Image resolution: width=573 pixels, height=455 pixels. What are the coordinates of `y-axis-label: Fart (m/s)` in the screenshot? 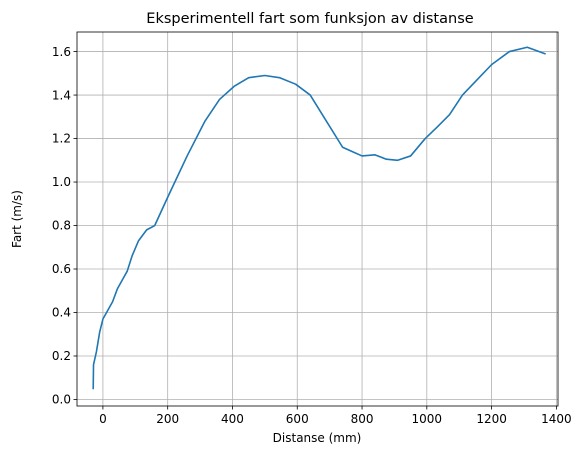 It's located at (17, 219).